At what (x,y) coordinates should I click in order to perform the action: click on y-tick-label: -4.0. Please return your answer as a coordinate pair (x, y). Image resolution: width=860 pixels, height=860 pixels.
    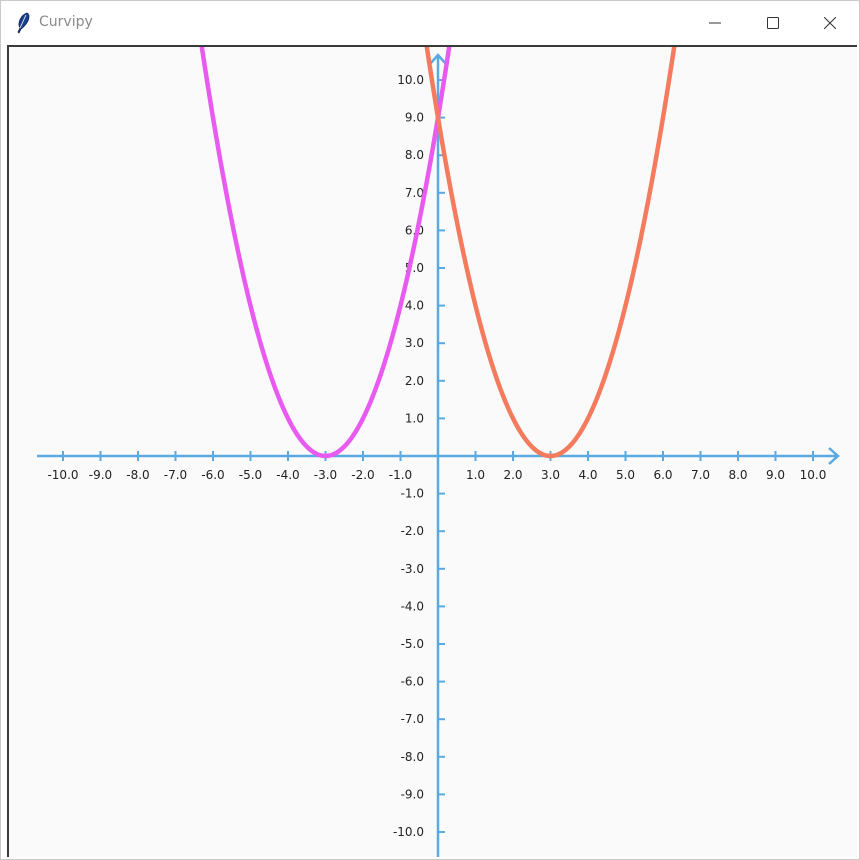
    Looking at the image, I should click on (412, 606).